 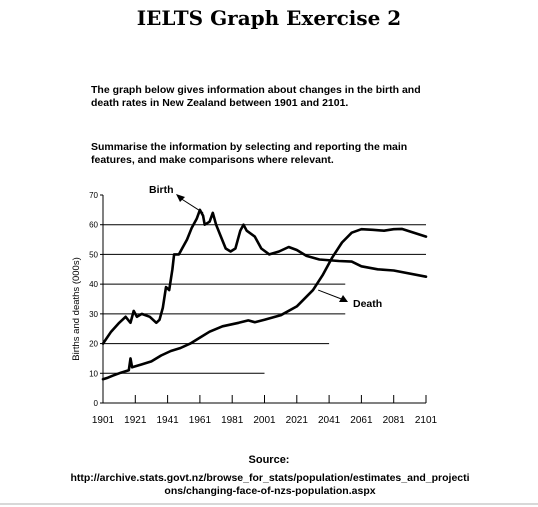 What do you see at coordinates (76, 309) in the screenshot?
I see `y-axis-label: Births and deaths (000s)` at bounding box center [76, 309].